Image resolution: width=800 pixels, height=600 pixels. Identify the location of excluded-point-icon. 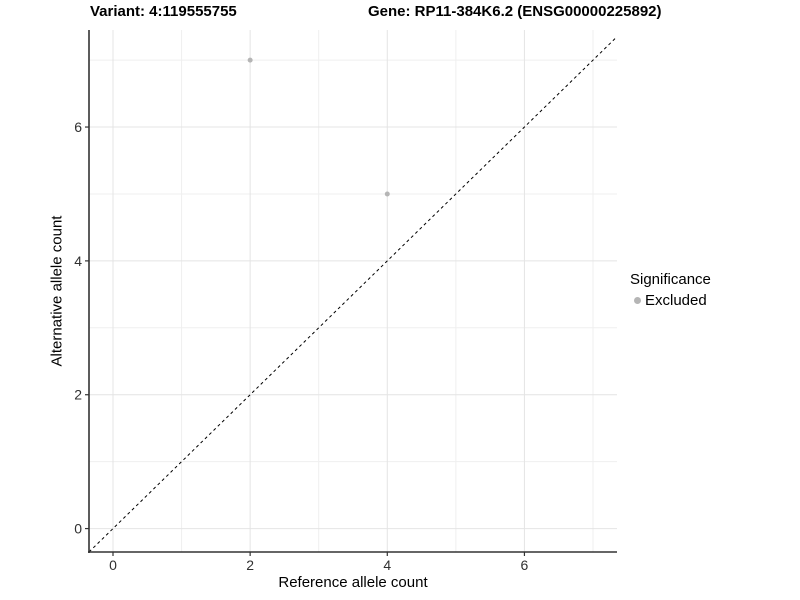
(637, 300).